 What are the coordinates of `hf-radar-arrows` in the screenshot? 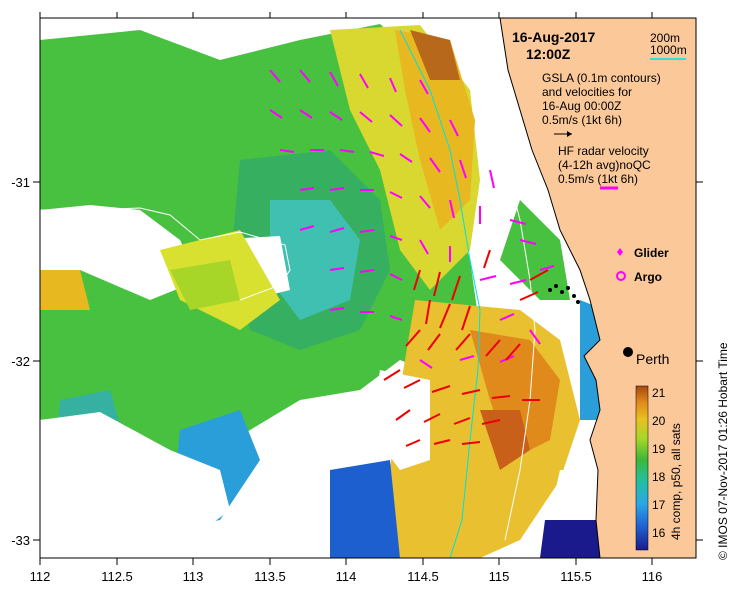 It's located at (466, 348).